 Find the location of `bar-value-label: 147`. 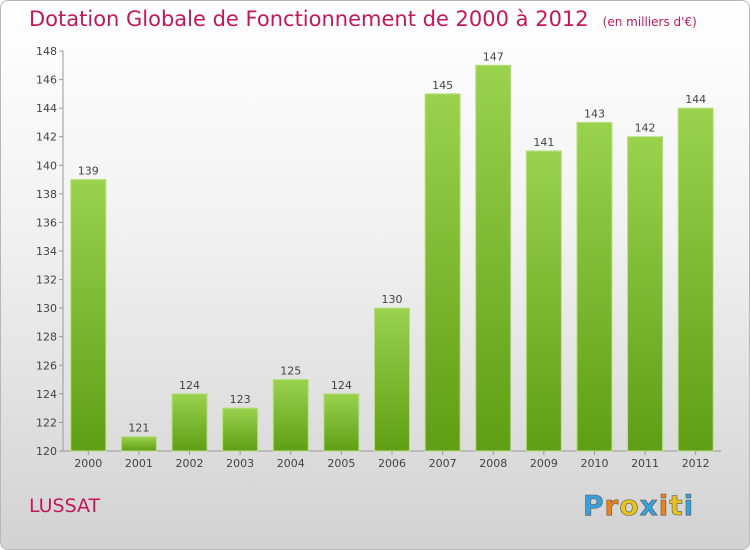

bar-value-label: 147 is located at coordinates (493, 56).